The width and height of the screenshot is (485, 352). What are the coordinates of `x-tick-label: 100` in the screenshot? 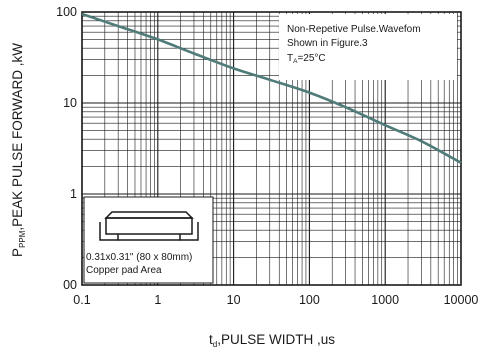 It's located at (309, 300).